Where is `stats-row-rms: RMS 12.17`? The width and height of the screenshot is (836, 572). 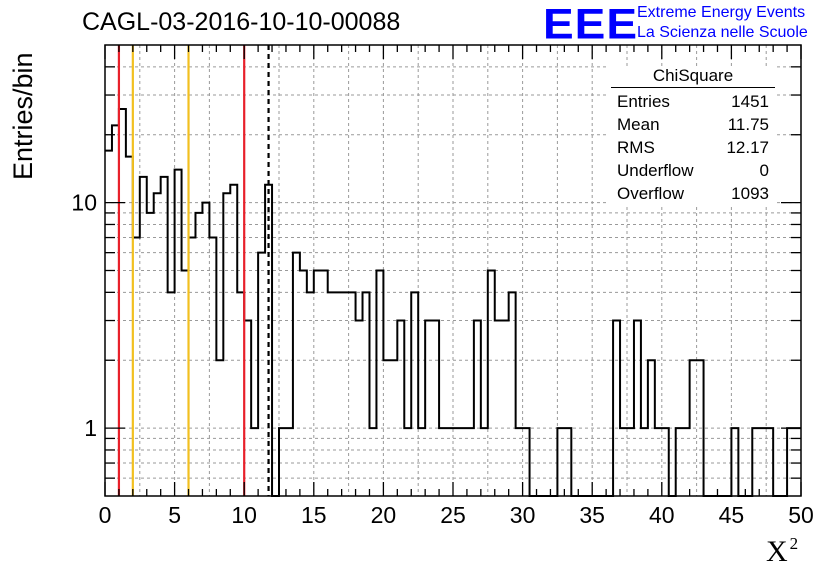
stats-row-rms: RMS 12.17 is located at coordinates (693, 147).